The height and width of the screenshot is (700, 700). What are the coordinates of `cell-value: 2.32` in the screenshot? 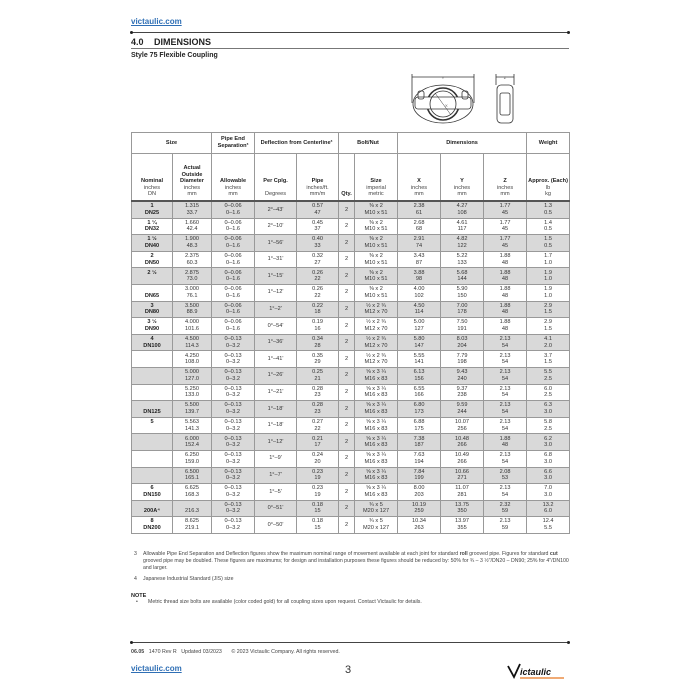 It's located at (505, 504).